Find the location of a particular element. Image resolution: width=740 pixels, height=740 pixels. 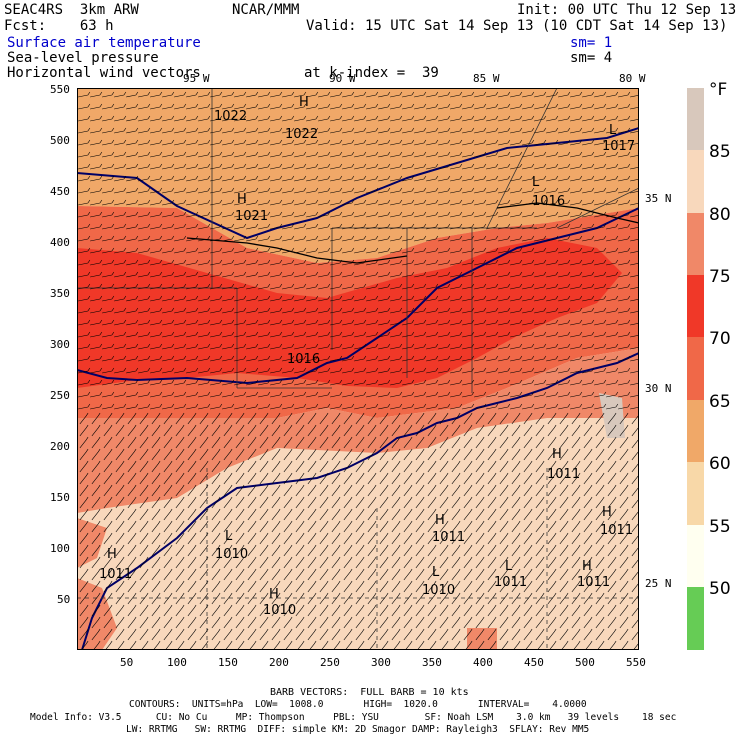

lat-label: 25 N is located at coordinates (658, 583).